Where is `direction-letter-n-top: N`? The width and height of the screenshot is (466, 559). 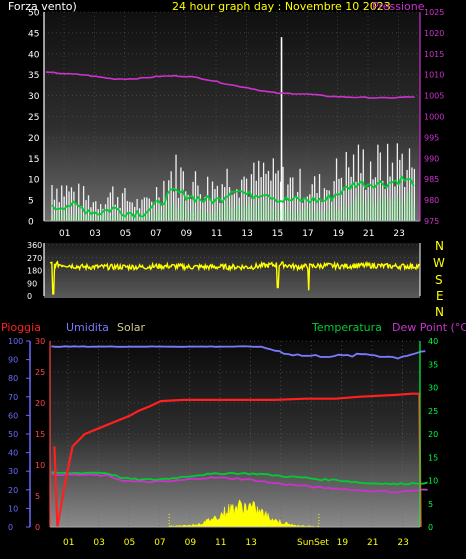 direction-letter-n-top: N is located at coordinates (439, 246).